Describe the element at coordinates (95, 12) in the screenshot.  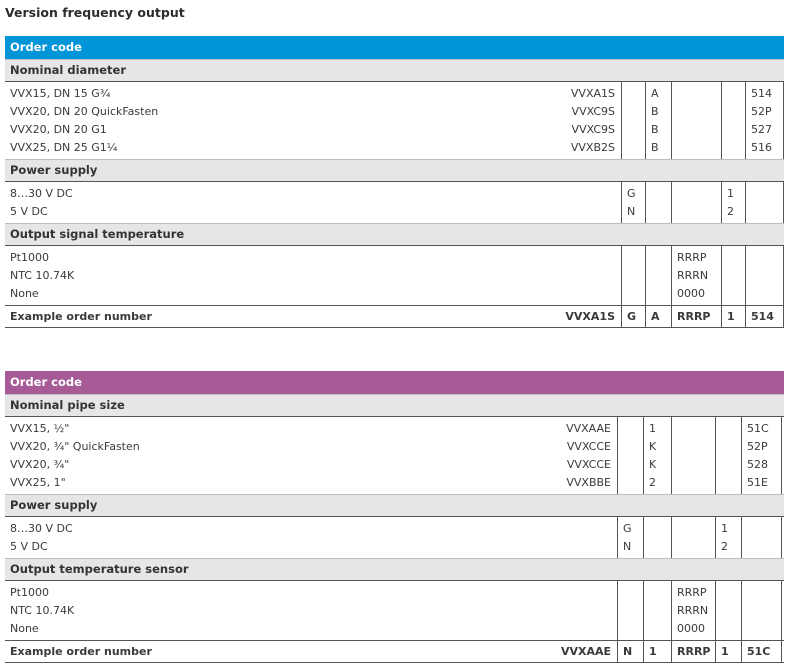
I see `page-title: Version frequency output` at that location.